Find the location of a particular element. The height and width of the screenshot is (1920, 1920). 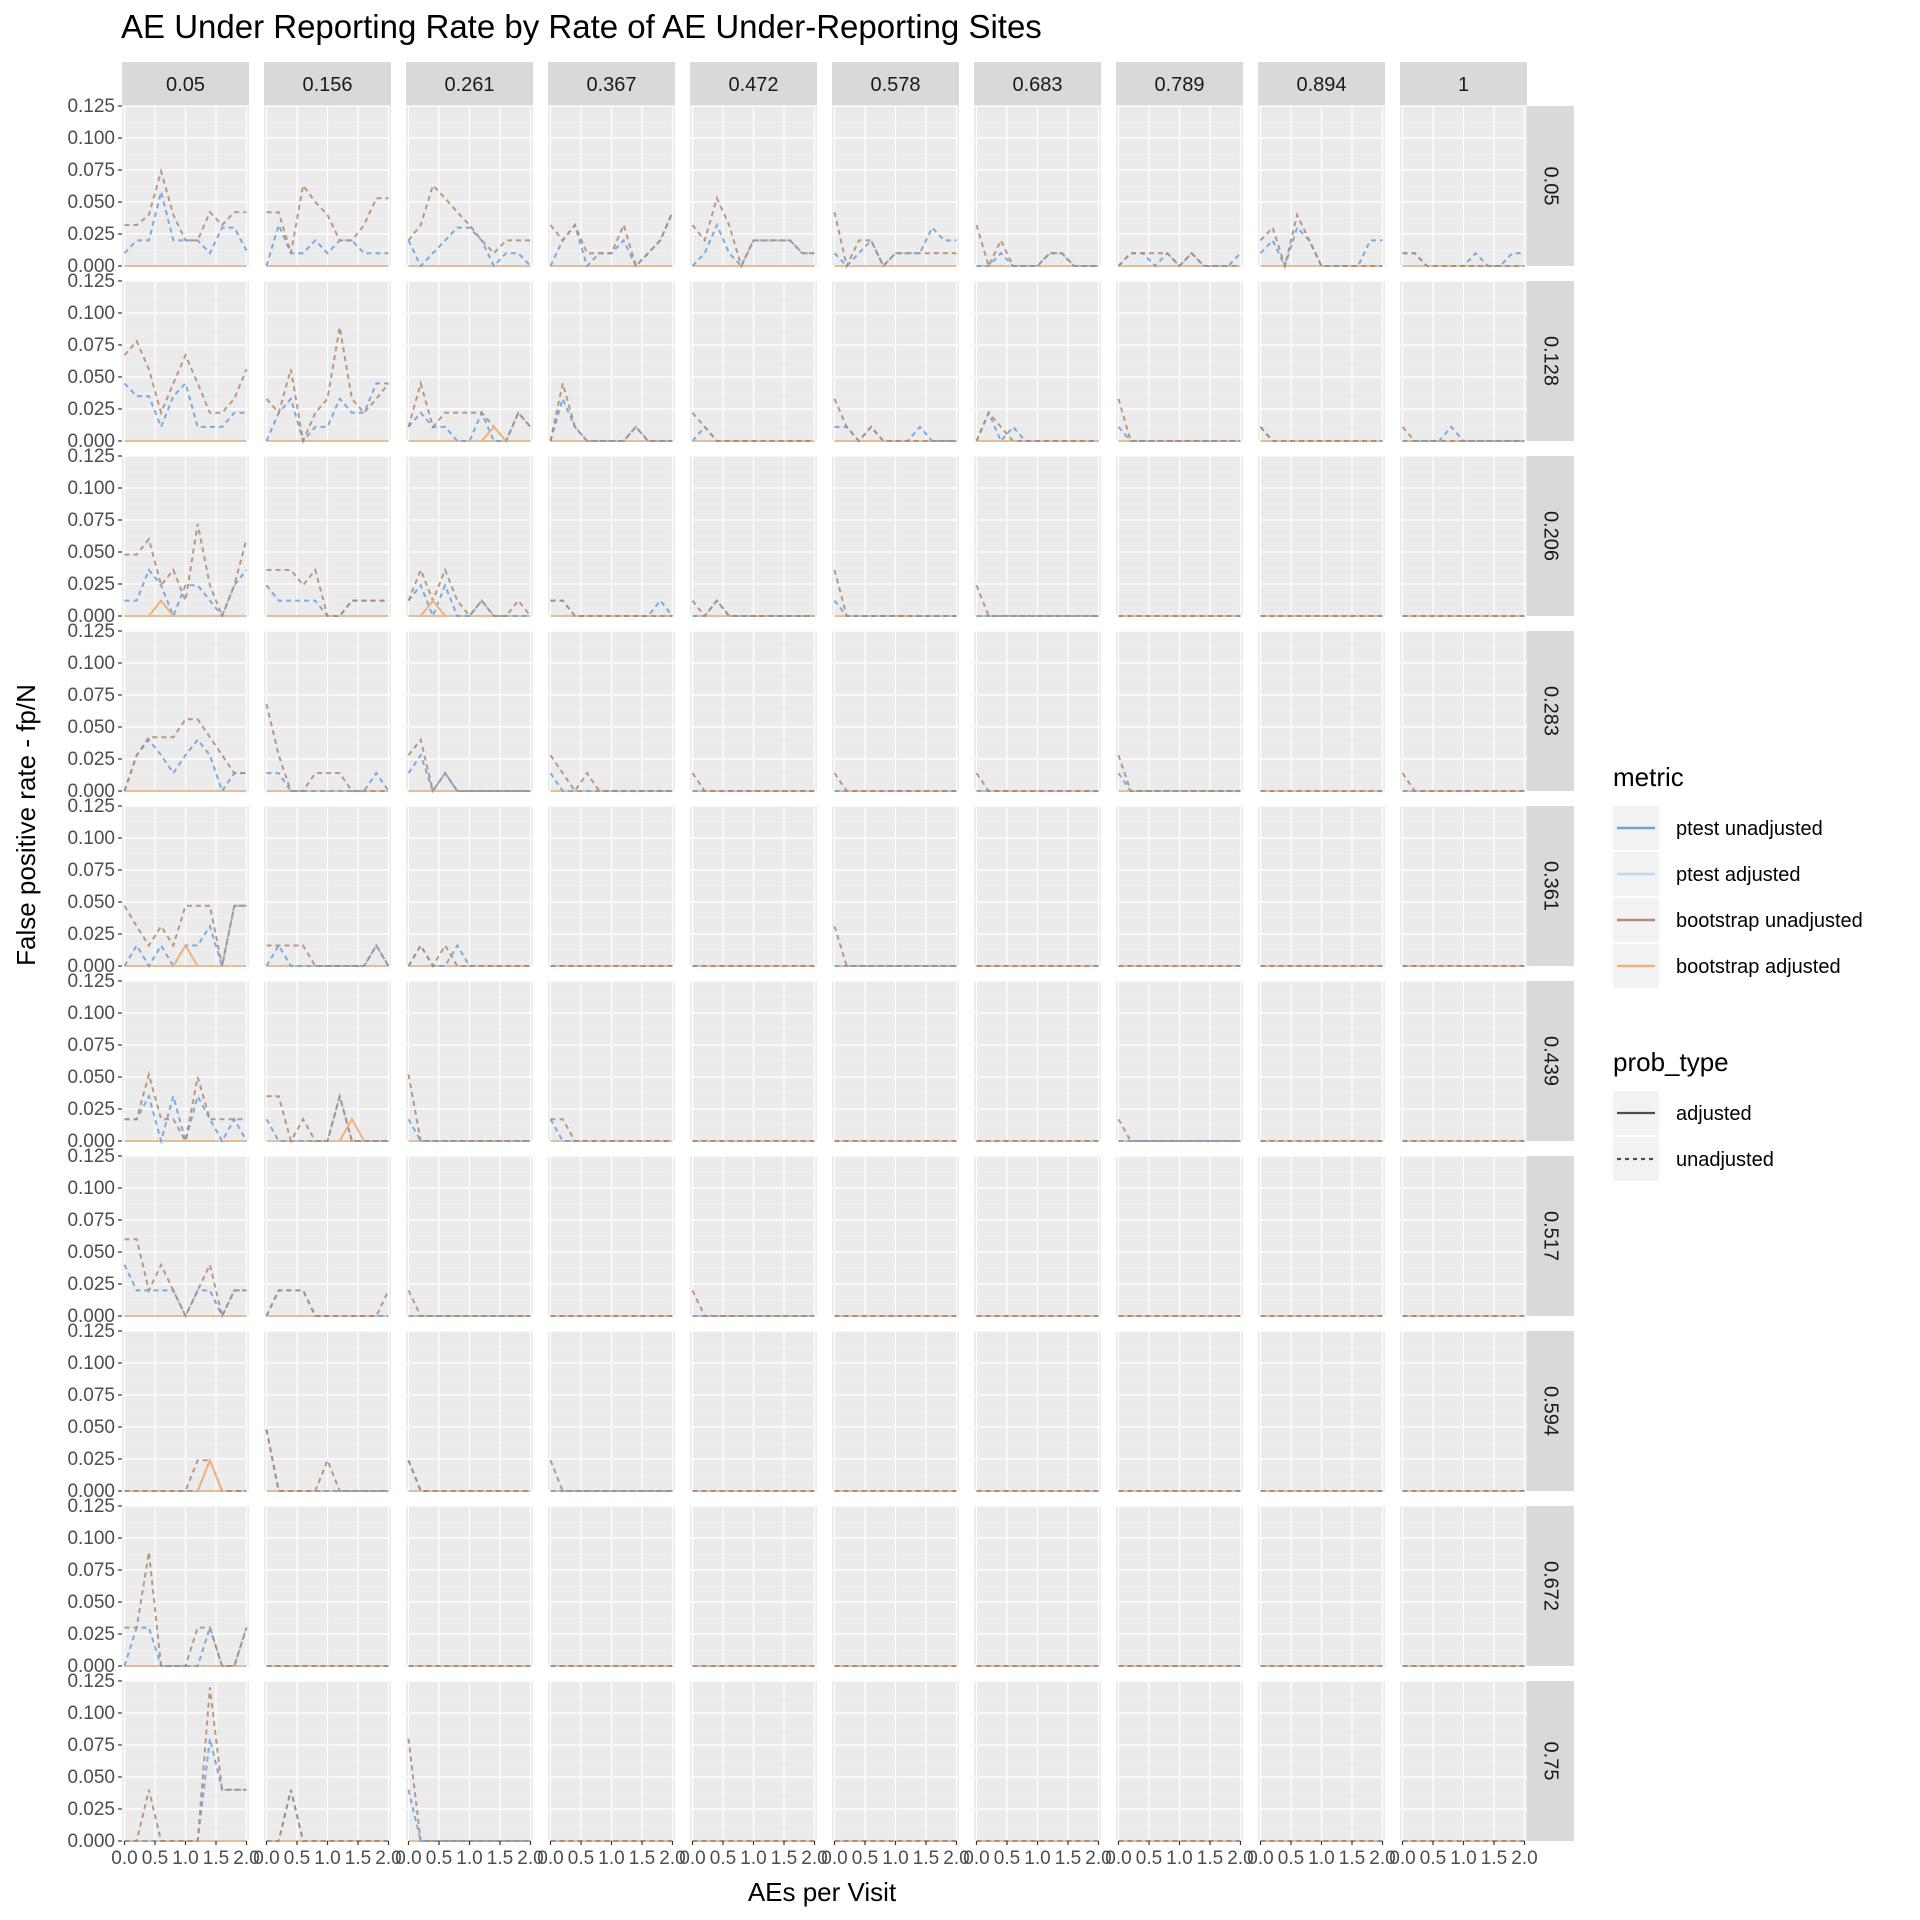

metric-legend-item: bootstrap unadjusted is located at coordinates (1738, 920).